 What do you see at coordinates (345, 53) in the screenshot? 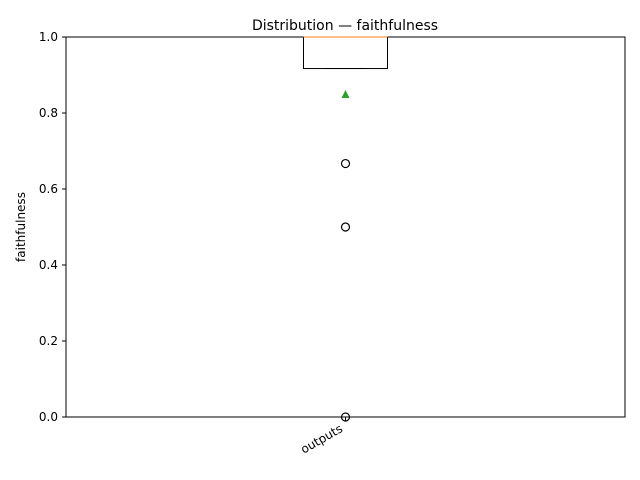
I see `box-iqr` at bounding box center [345, 53].